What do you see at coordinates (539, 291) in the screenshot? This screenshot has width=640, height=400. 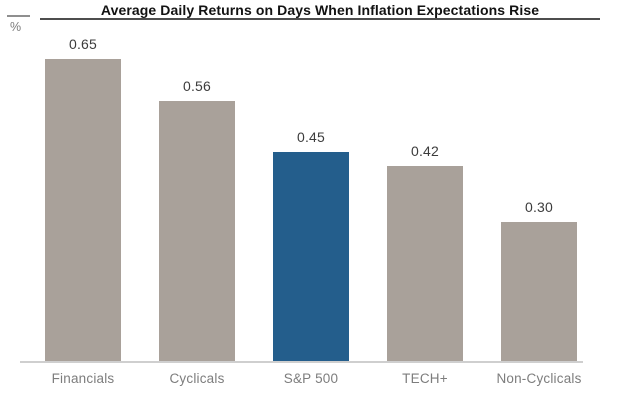 I see `bar-noncyclicals` at bounding box center [539, 291].